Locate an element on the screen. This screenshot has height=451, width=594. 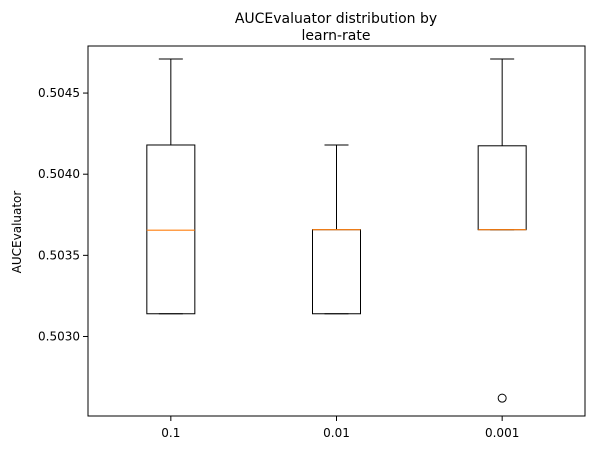
y-tick-label: 0.5040 is located at coordinates (59, 174).